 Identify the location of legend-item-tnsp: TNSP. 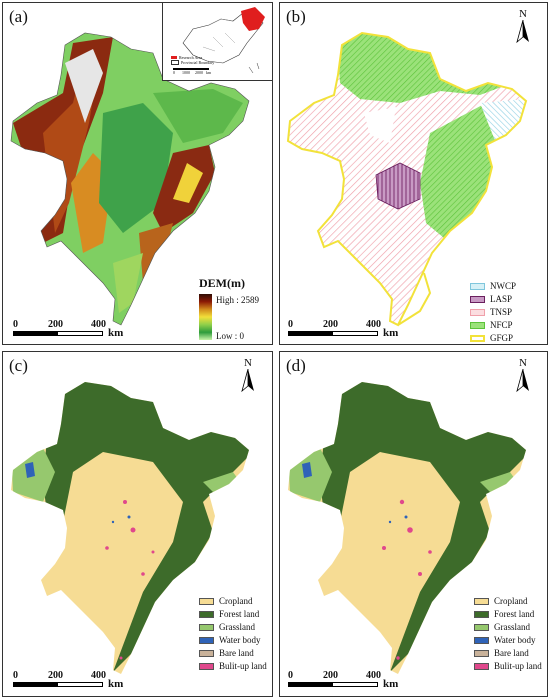
(493, 312).